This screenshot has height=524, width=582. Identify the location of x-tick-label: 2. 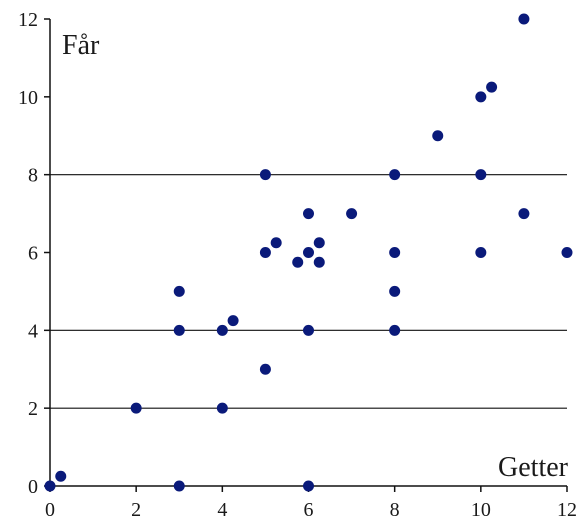
(136, 510).